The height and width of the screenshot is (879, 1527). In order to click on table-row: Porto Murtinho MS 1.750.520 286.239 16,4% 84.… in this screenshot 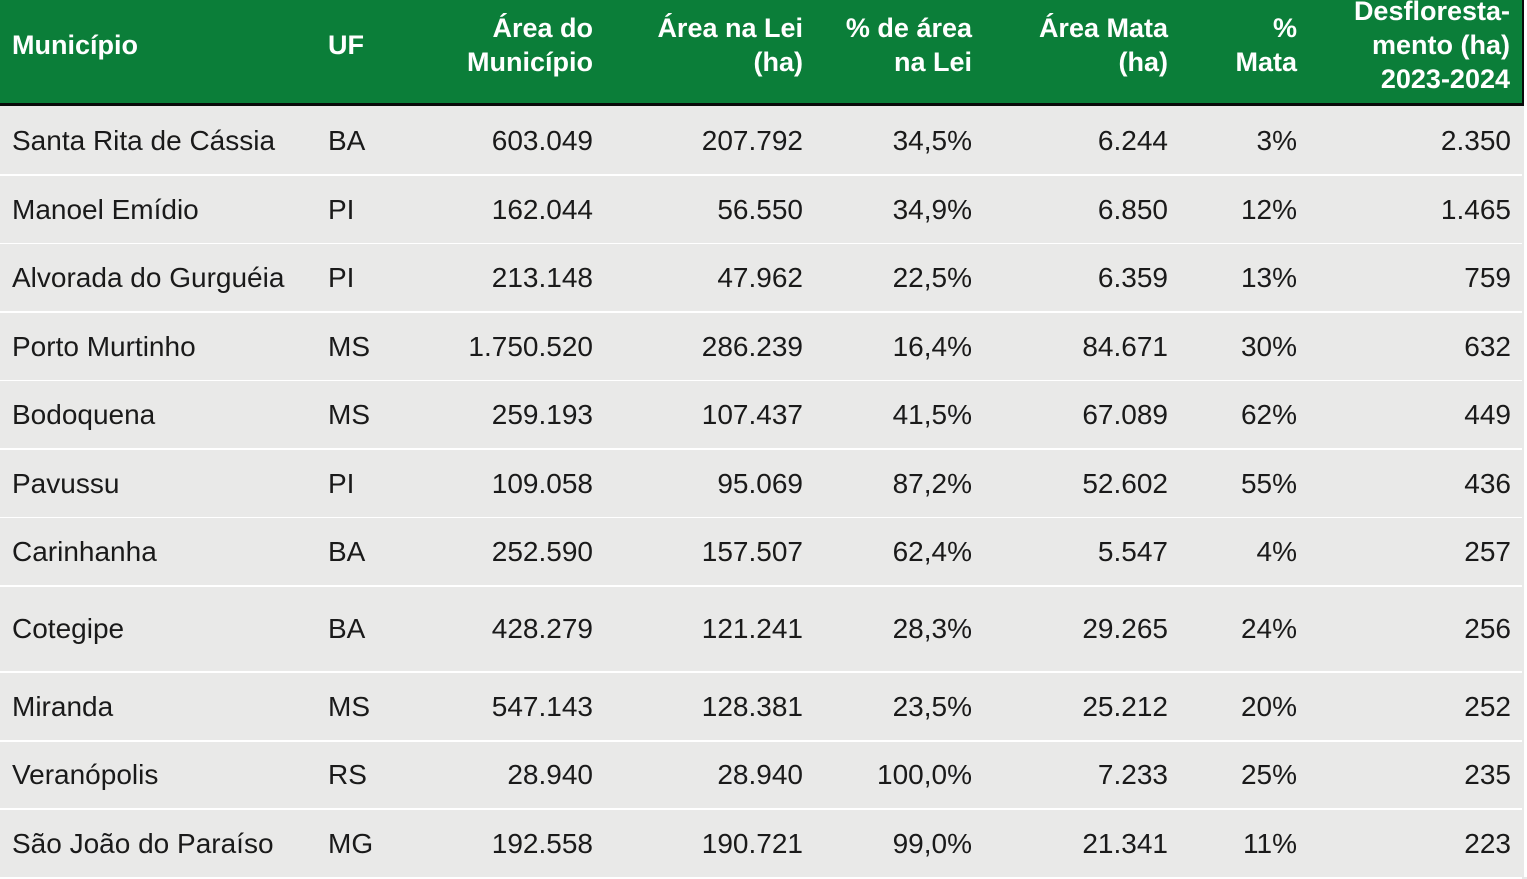, I will do `click(761, 347)`.